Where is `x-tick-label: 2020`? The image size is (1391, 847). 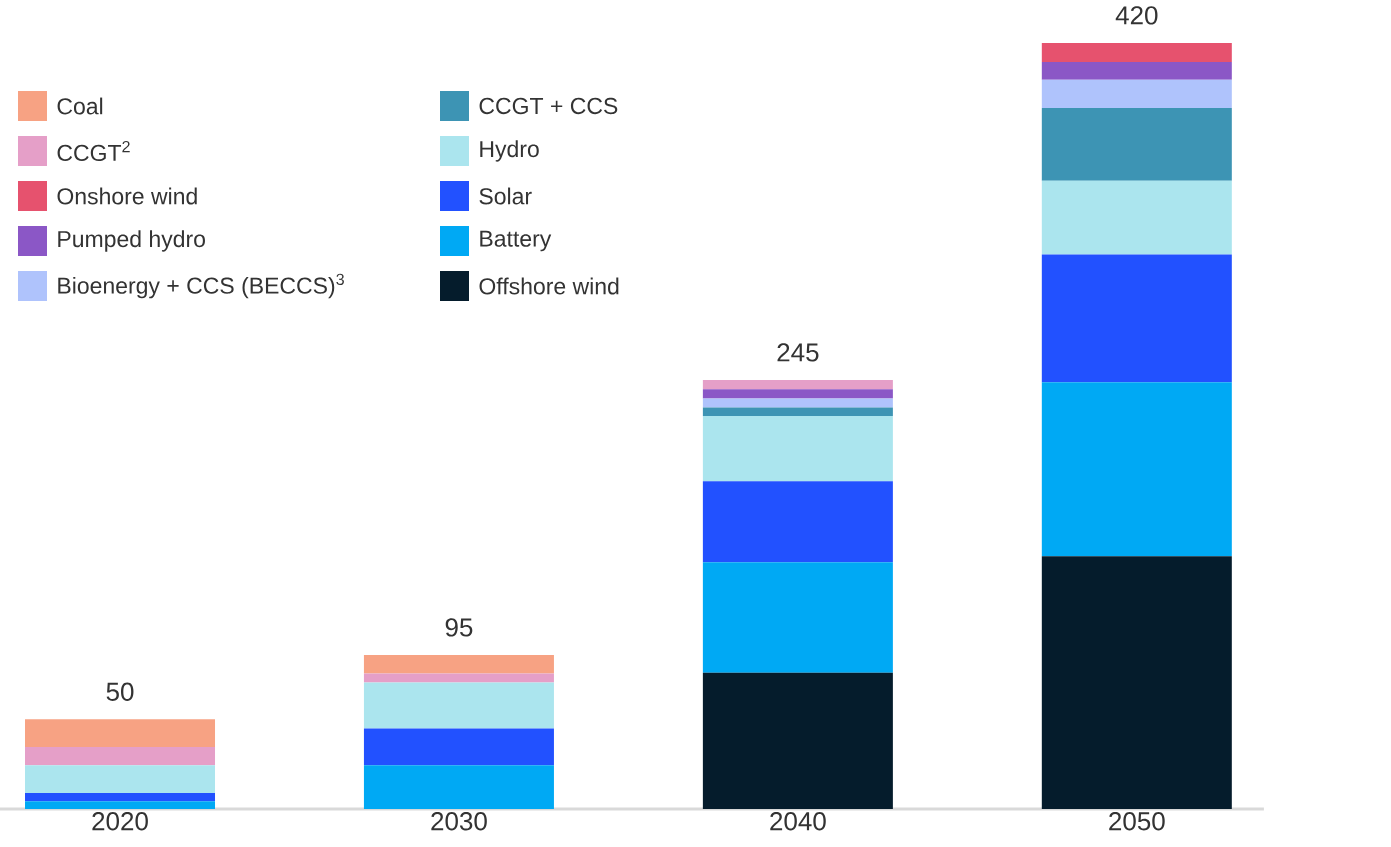
x-tick-label: 2020 is located at coordinates (120, 821).